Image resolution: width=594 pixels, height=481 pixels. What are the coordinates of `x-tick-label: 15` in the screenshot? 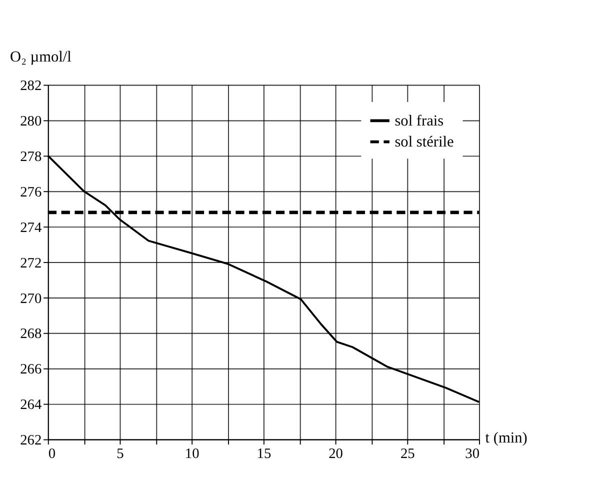 It's located at (264, 454).